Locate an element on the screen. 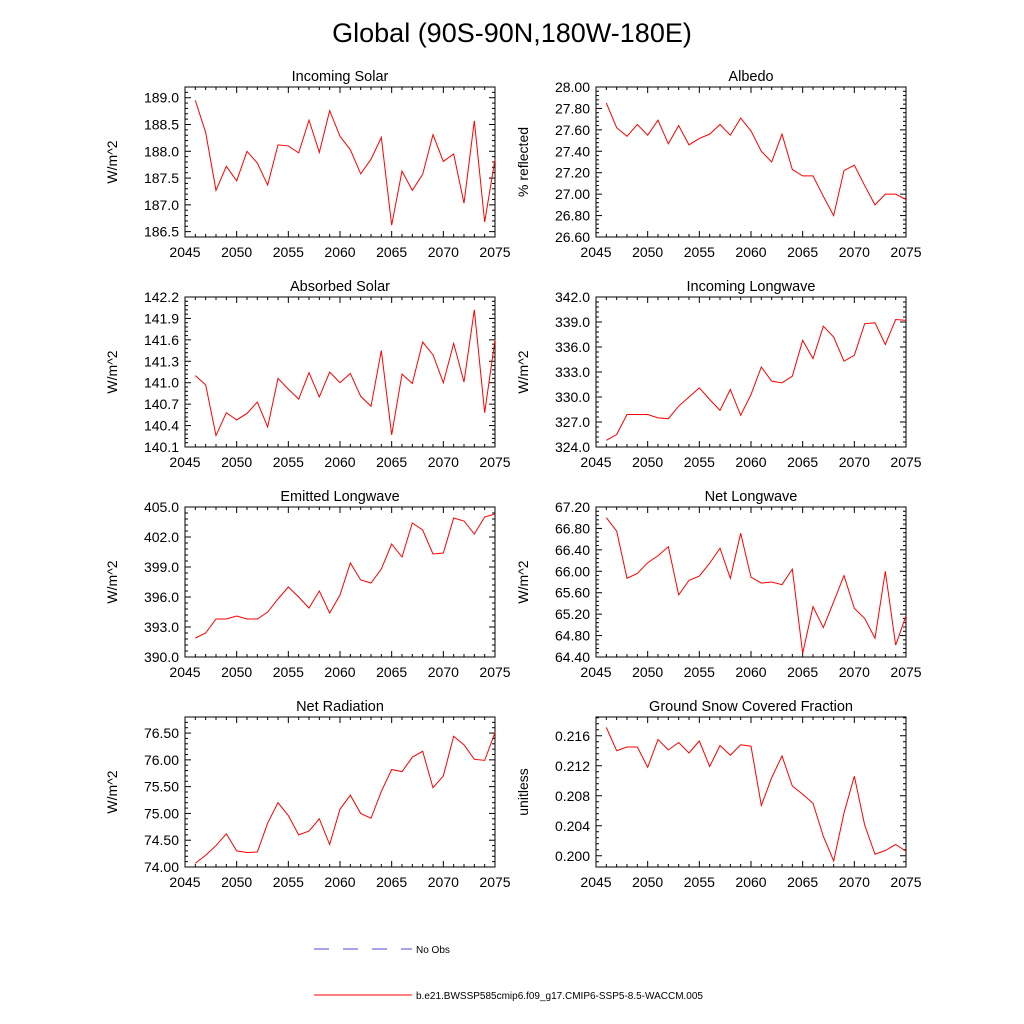  panel-title: Incoming Solar is located at coordinates (340, 77).